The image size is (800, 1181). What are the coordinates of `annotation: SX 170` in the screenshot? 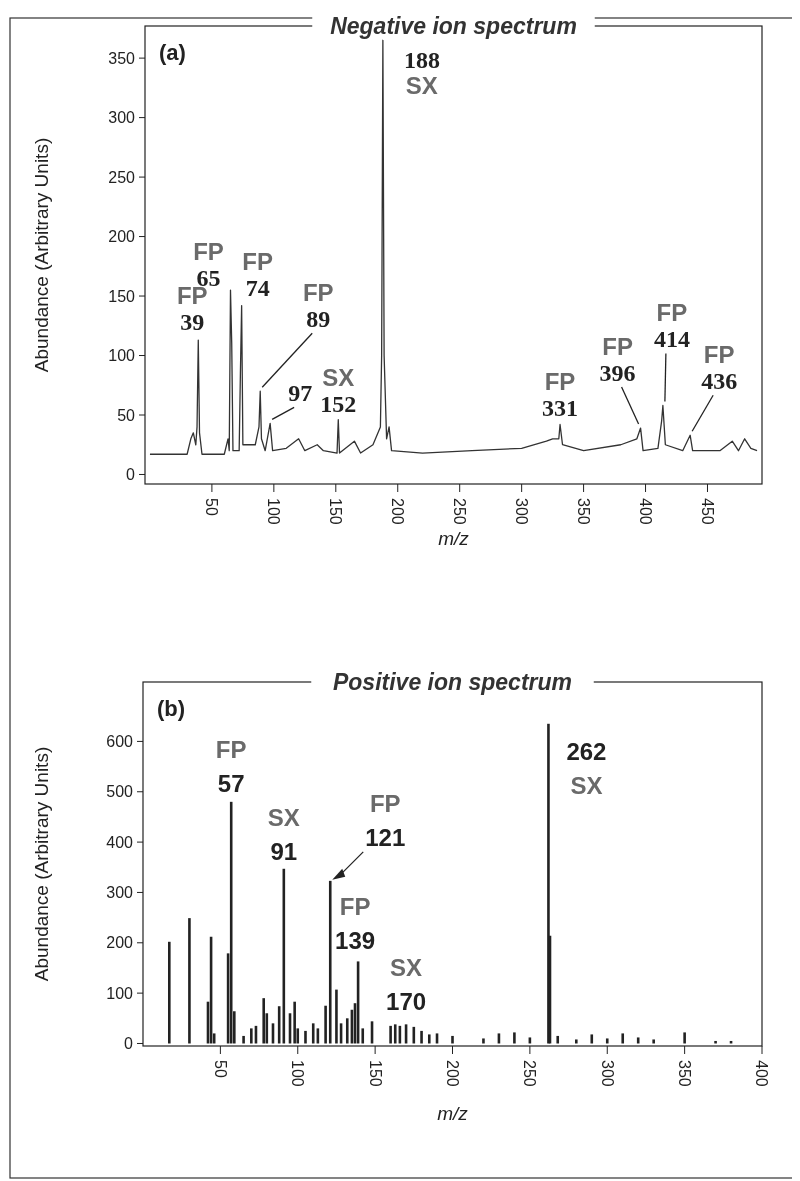 It's located at (406, 985).